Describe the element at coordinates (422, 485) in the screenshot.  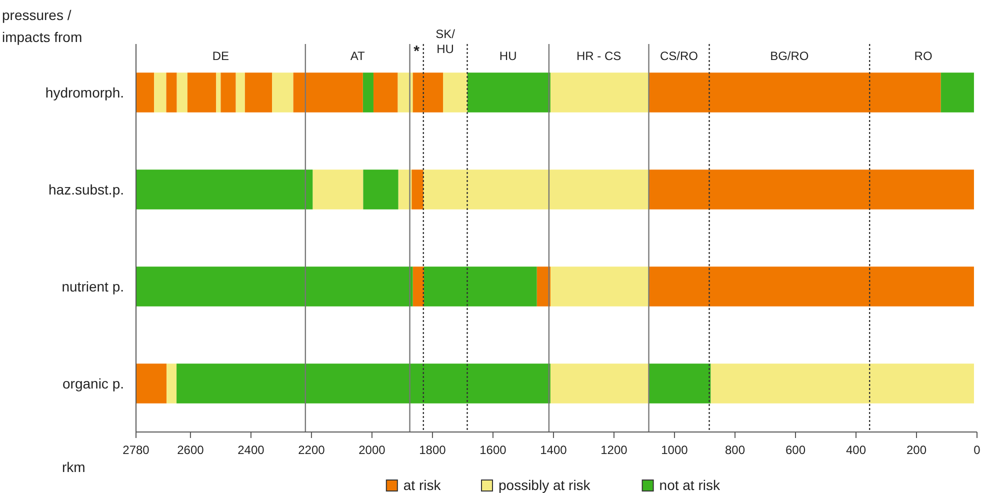
I see `legend-label: at risk` at that location.